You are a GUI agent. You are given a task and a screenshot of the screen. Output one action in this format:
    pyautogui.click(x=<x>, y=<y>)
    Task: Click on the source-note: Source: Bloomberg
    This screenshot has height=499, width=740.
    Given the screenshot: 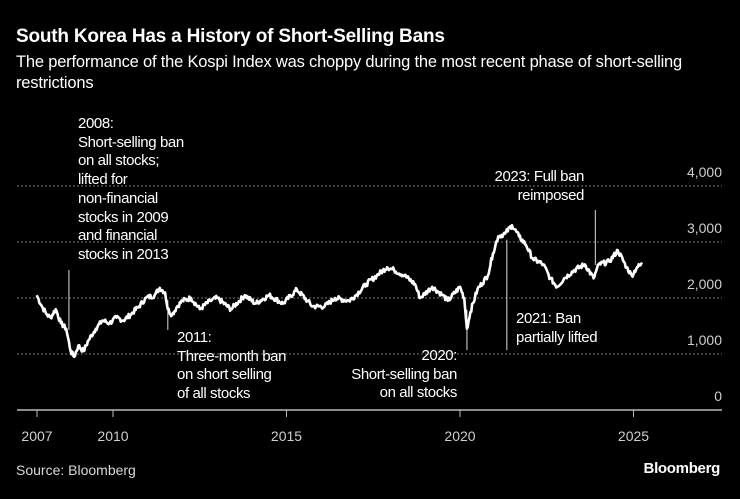 What is the action you would take?
    pyautogui.click(x=76, y=470)
    